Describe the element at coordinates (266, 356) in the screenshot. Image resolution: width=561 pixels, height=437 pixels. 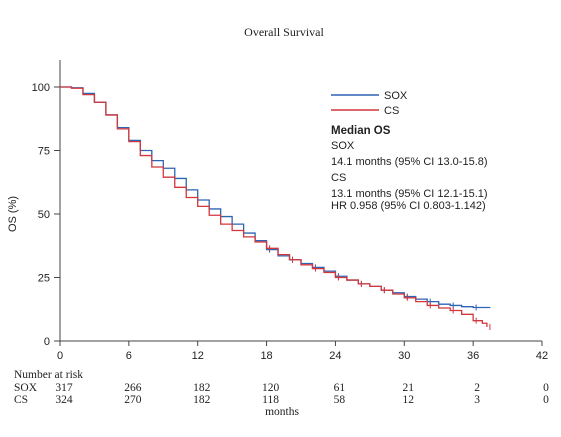
I see `x-tick-label: 18` at that location.